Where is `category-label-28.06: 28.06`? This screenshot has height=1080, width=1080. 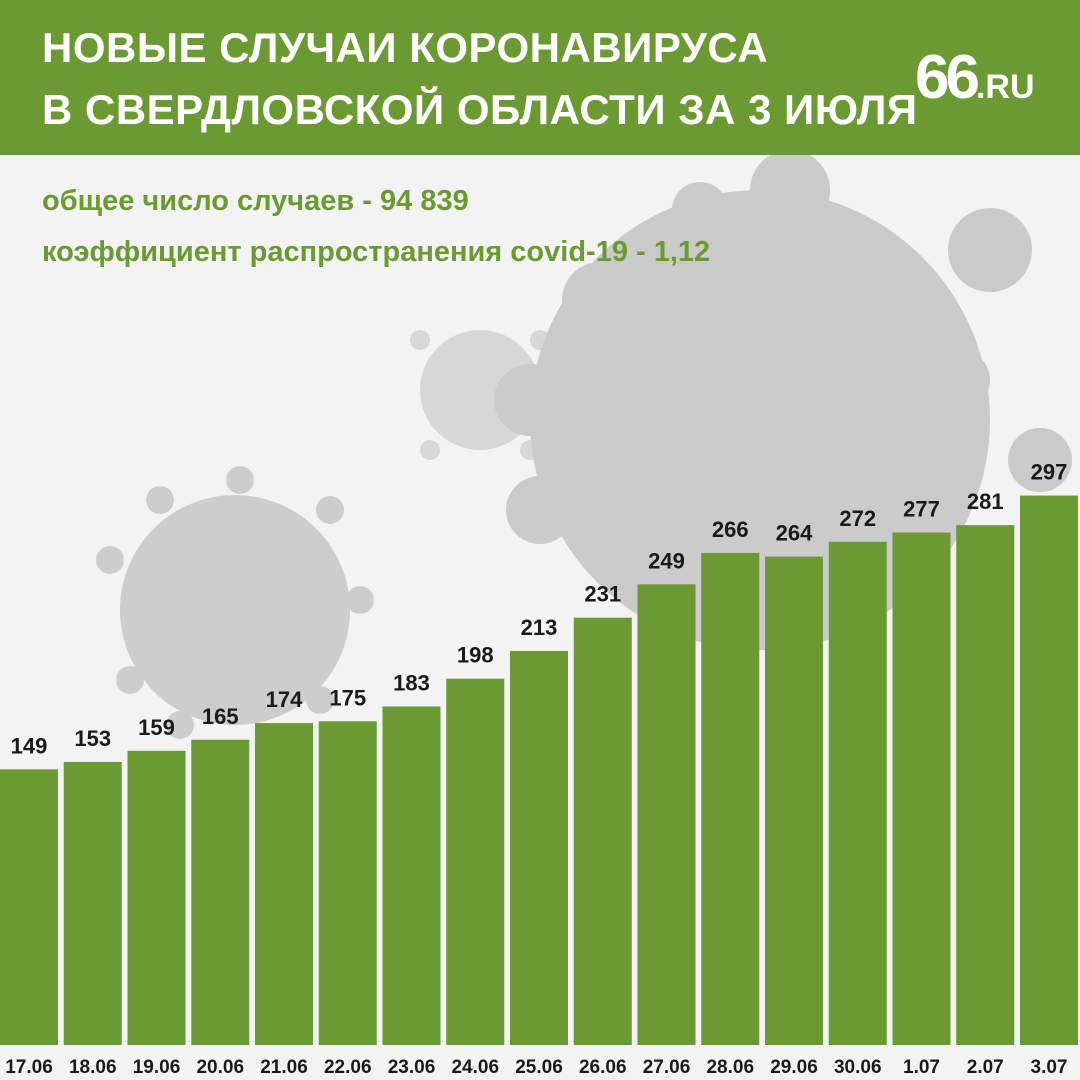
category-label-28.06: 28.06 is located at coordinates (730, 1067).